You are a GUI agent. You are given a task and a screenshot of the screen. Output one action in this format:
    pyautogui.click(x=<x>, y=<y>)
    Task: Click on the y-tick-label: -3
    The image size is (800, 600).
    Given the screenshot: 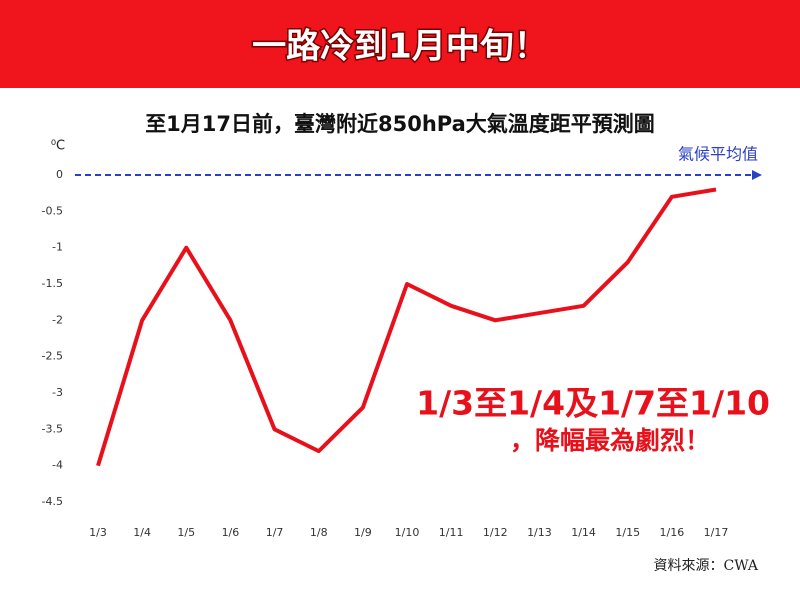 What is the action you would take?
    pyautogui.click(x=57, y=392)
    